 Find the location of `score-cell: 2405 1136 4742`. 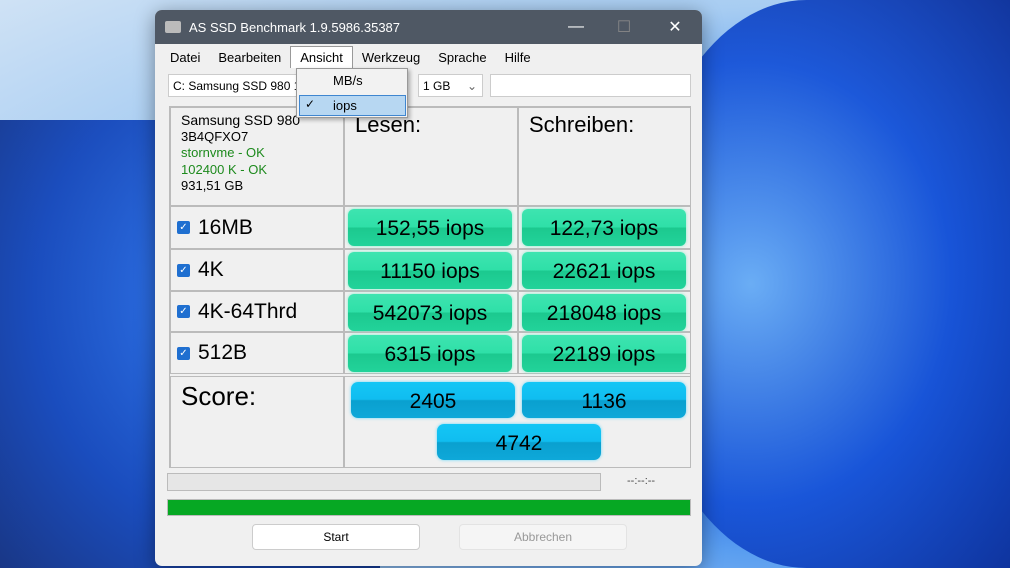

score-cell: 2405 1136 4742 is located at coordinates (517, 422).